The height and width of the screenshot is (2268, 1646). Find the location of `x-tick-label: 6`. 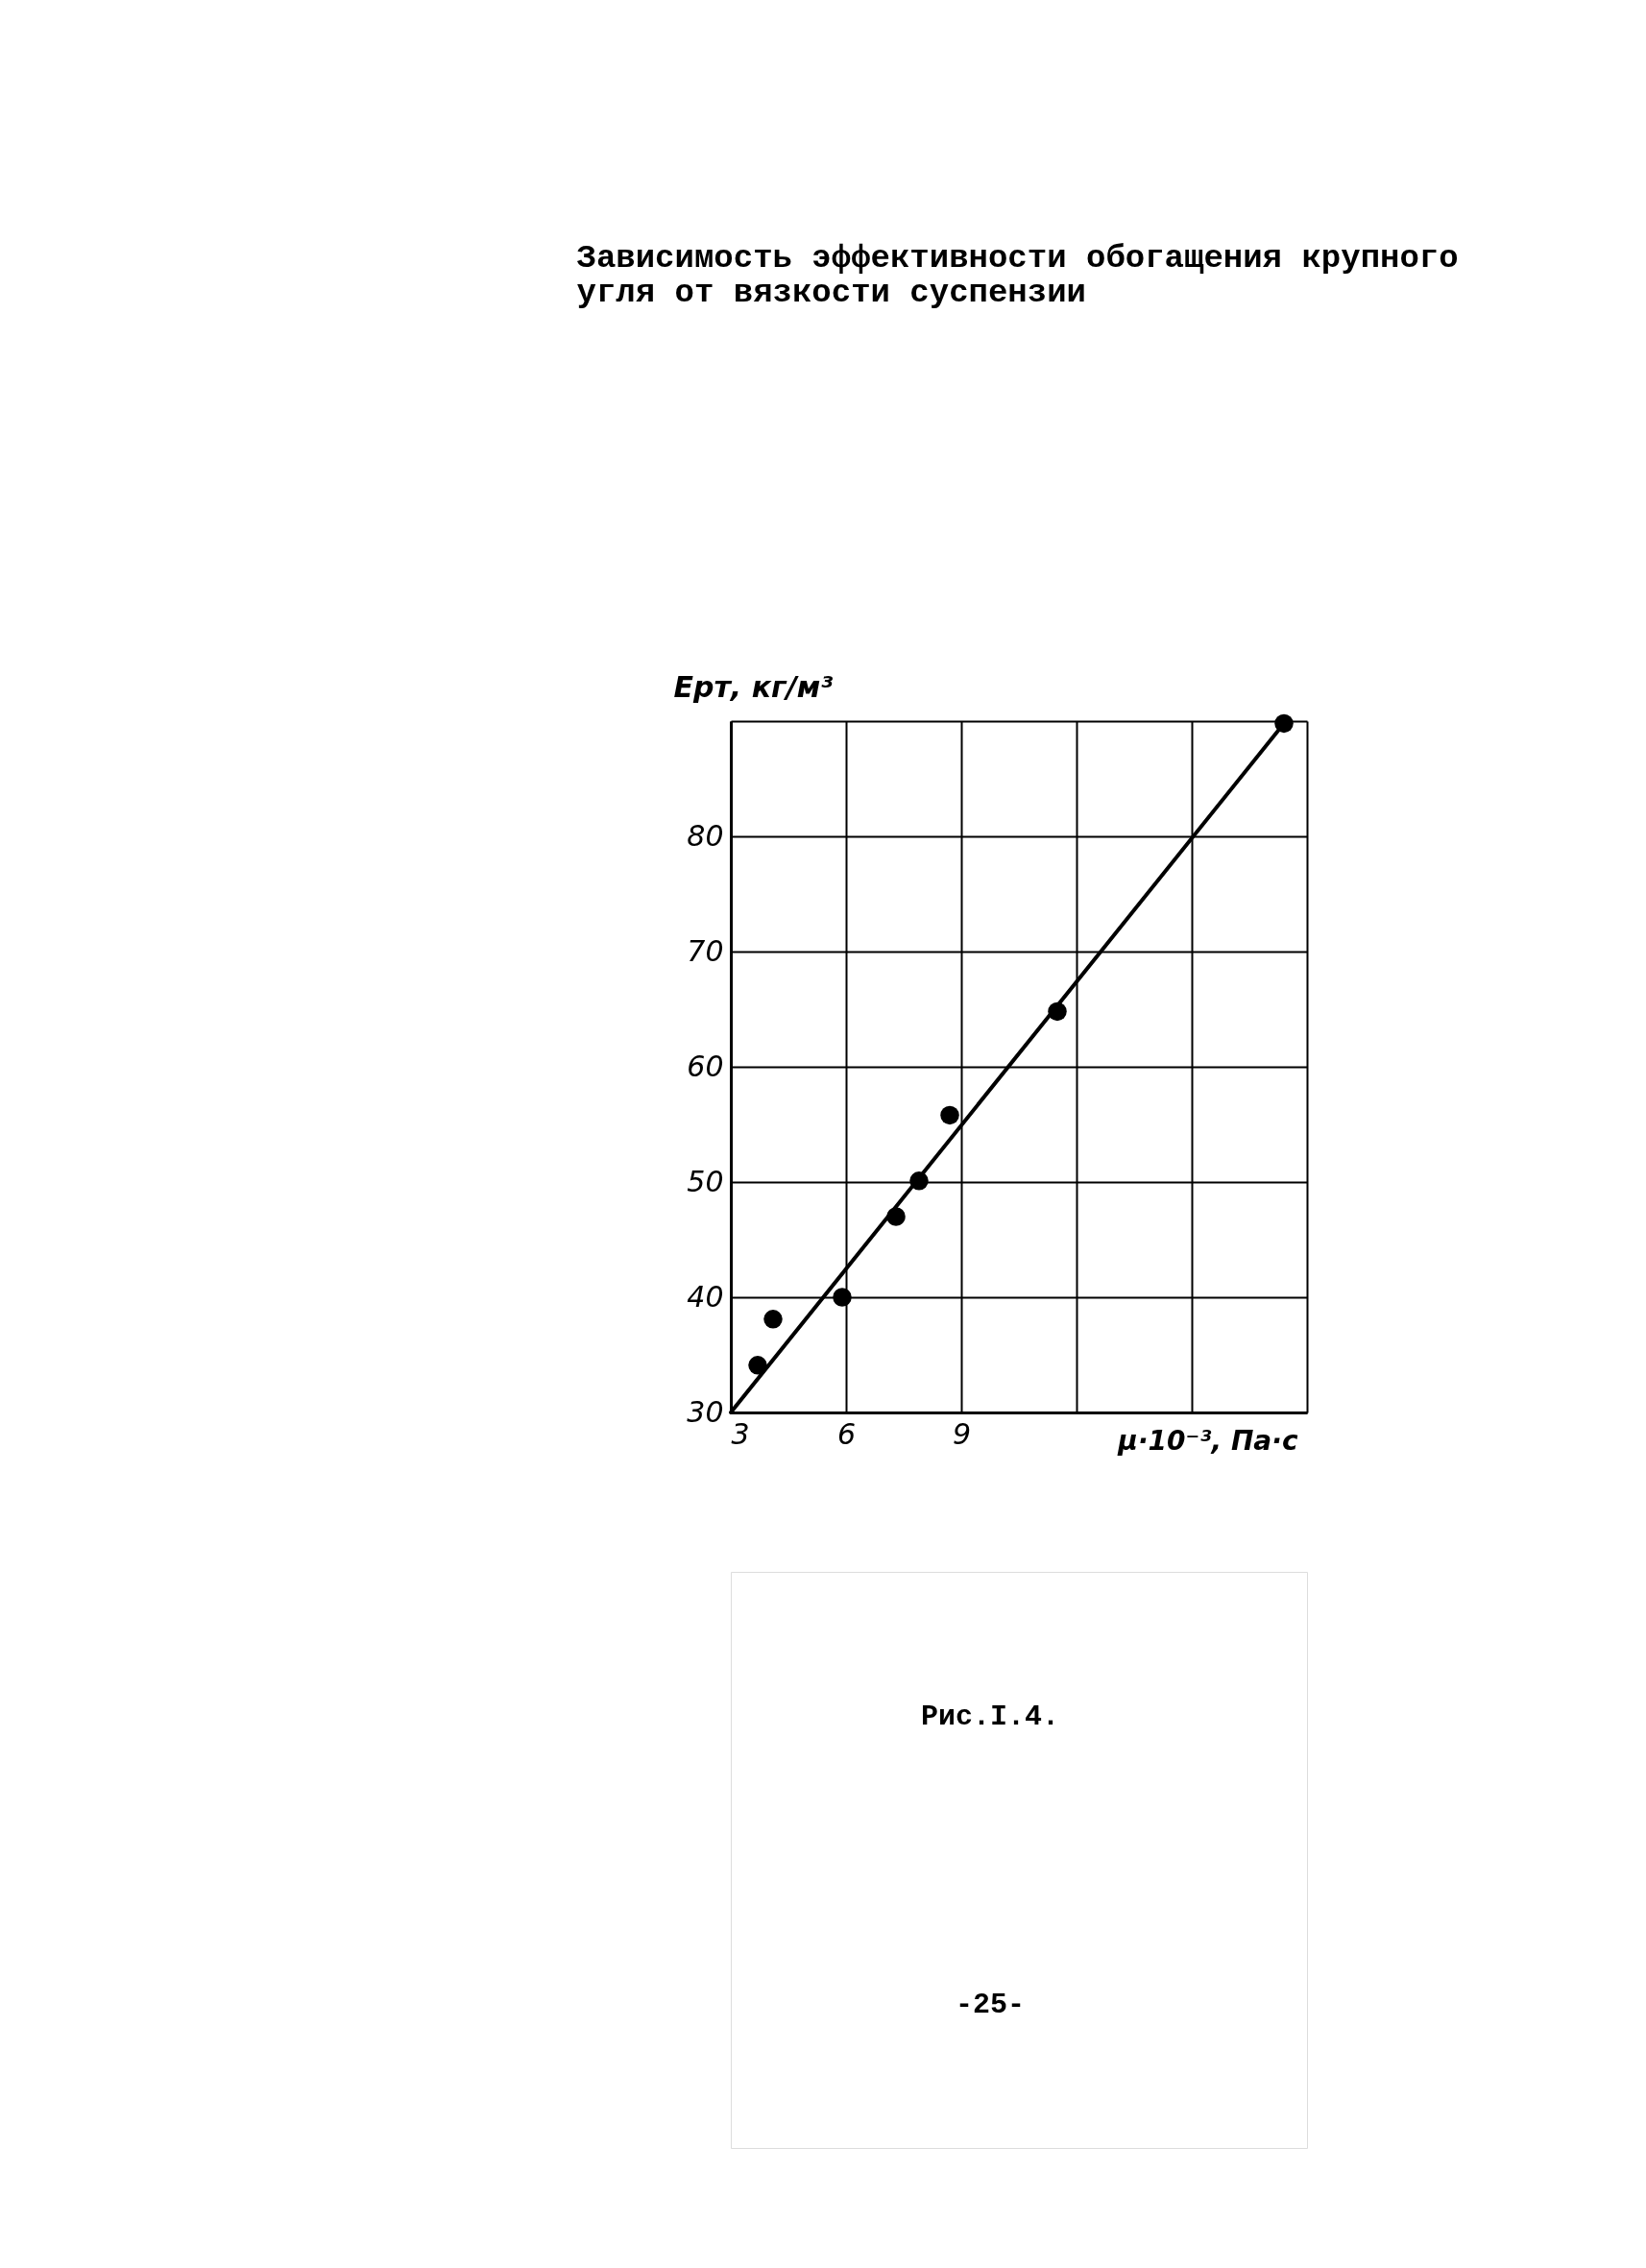

x-tick-label: 6 is located at coordinates (846, 1433).